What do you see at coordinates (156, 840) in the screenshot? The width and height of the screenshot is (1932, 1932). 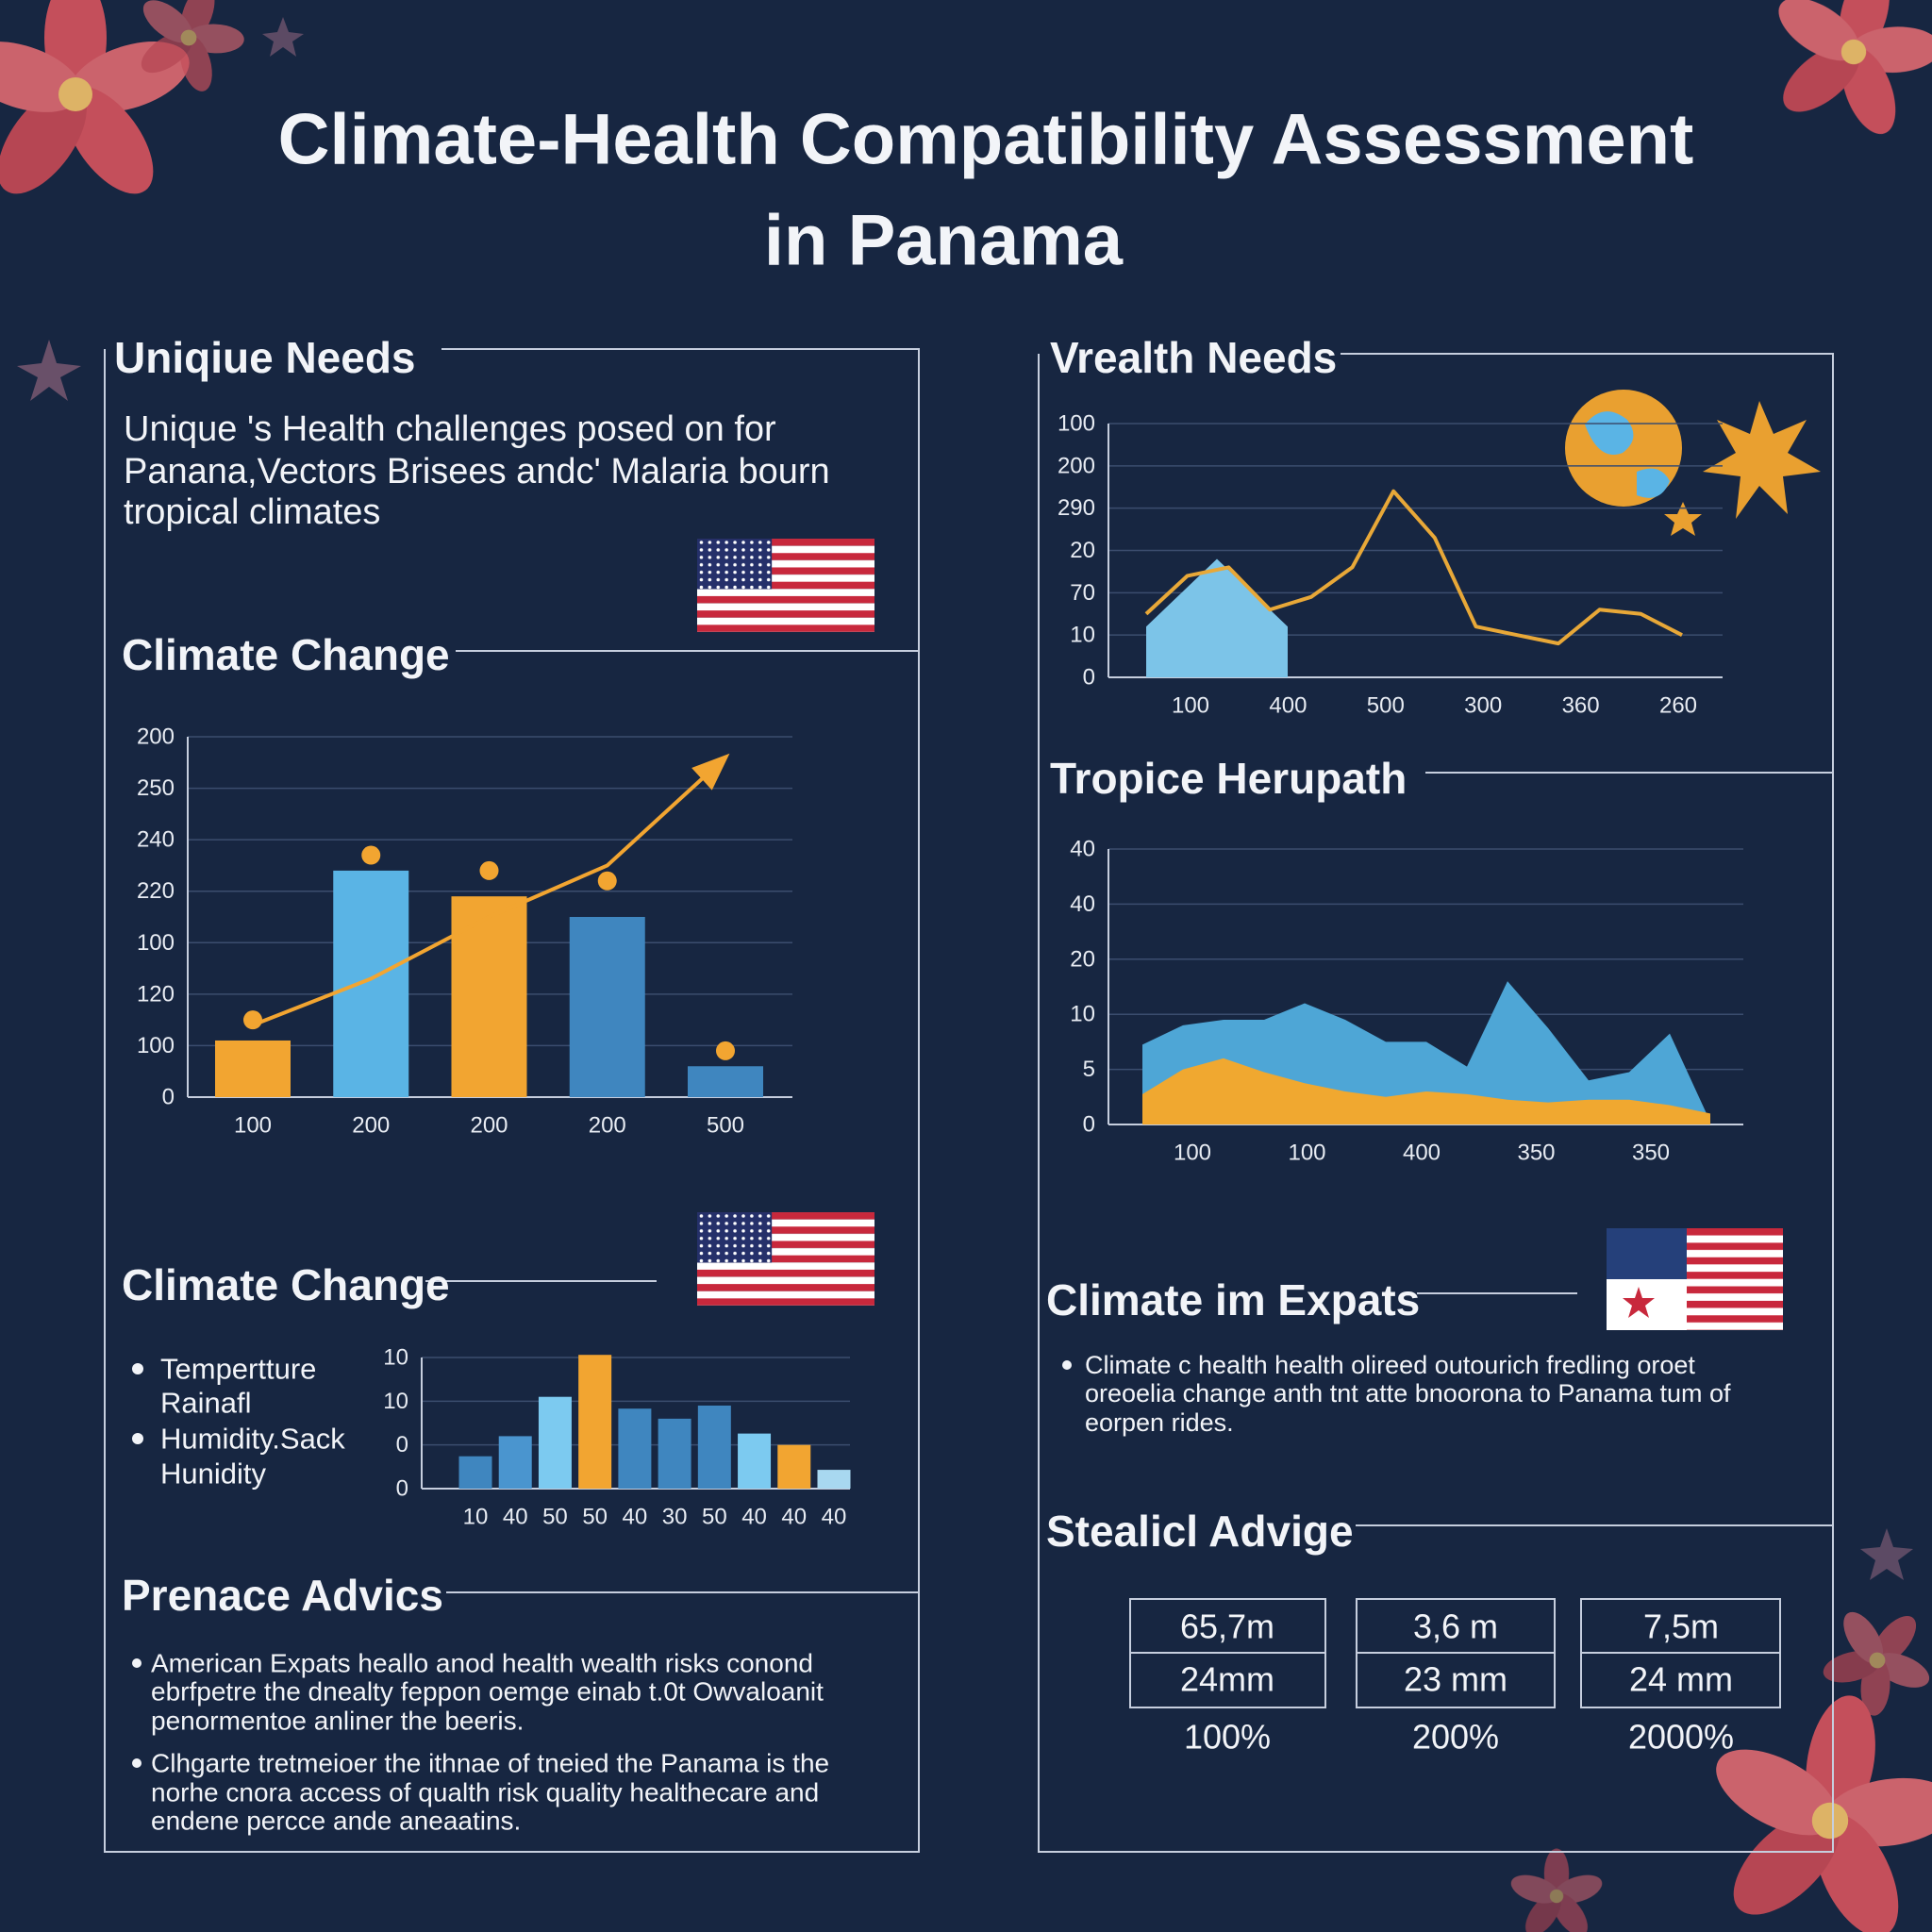 I see `y-tick-label: 240` at bounding box center [156, 840].